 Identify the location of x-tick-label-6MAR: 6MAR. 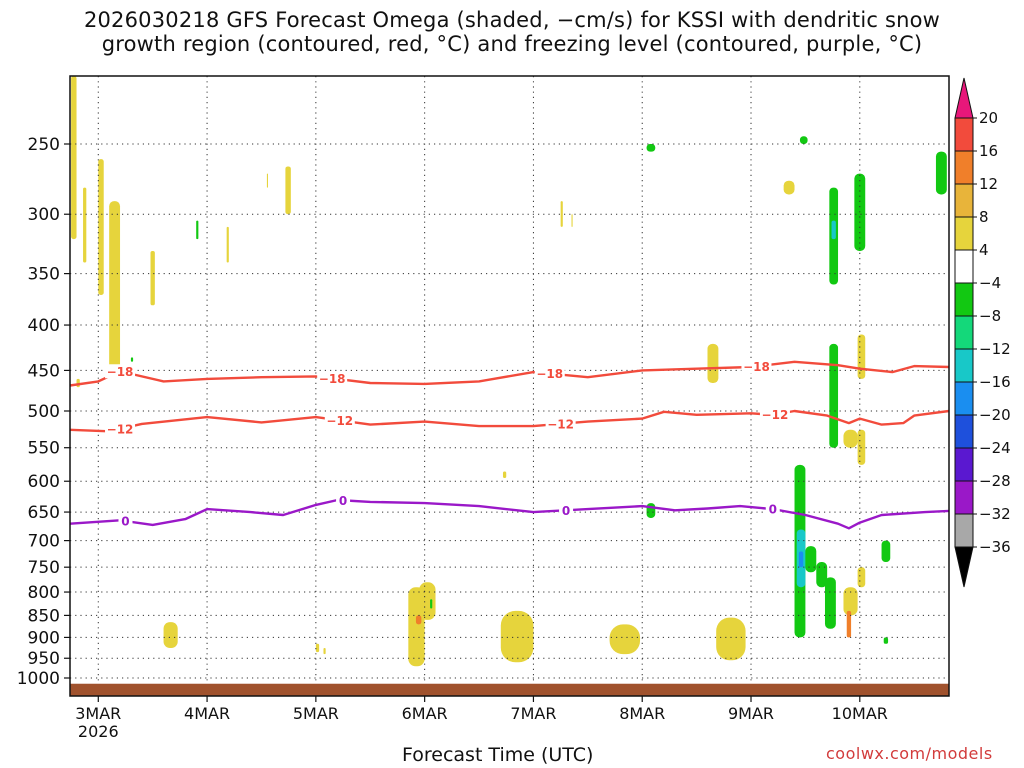
(425, 713).